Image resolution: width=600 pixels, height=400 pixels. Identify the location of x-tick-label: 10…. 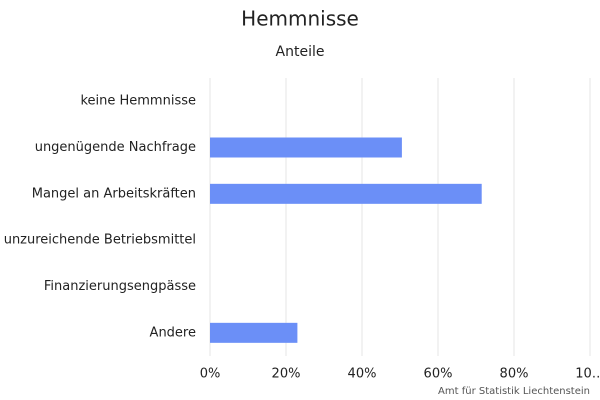
(587, 374).